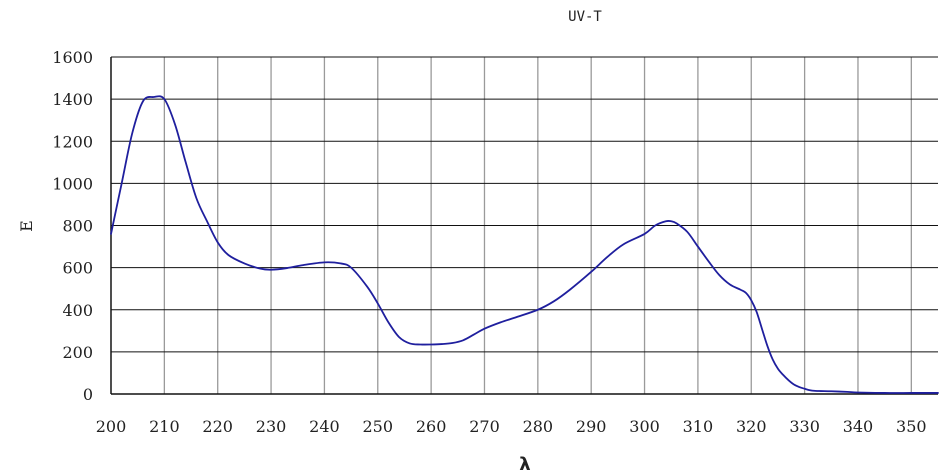 The height and width of the screenshot is (476, 942). Describe the element at coordinates (538, 426) in the screenshot. I see `x-tick-label: 280` at that location.